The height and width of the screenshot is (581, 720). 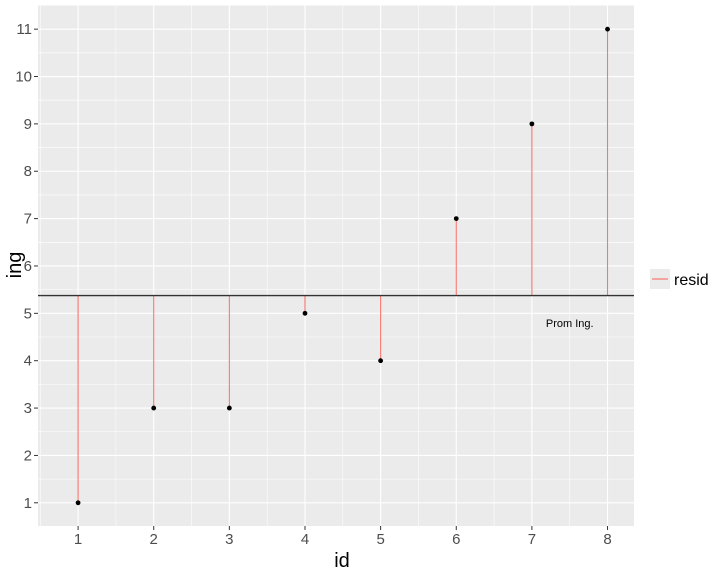 What do you see at coordinates (15, 265) in the screenshot?
I see `y-axis-title: ing` at bounding box center [15, 265].